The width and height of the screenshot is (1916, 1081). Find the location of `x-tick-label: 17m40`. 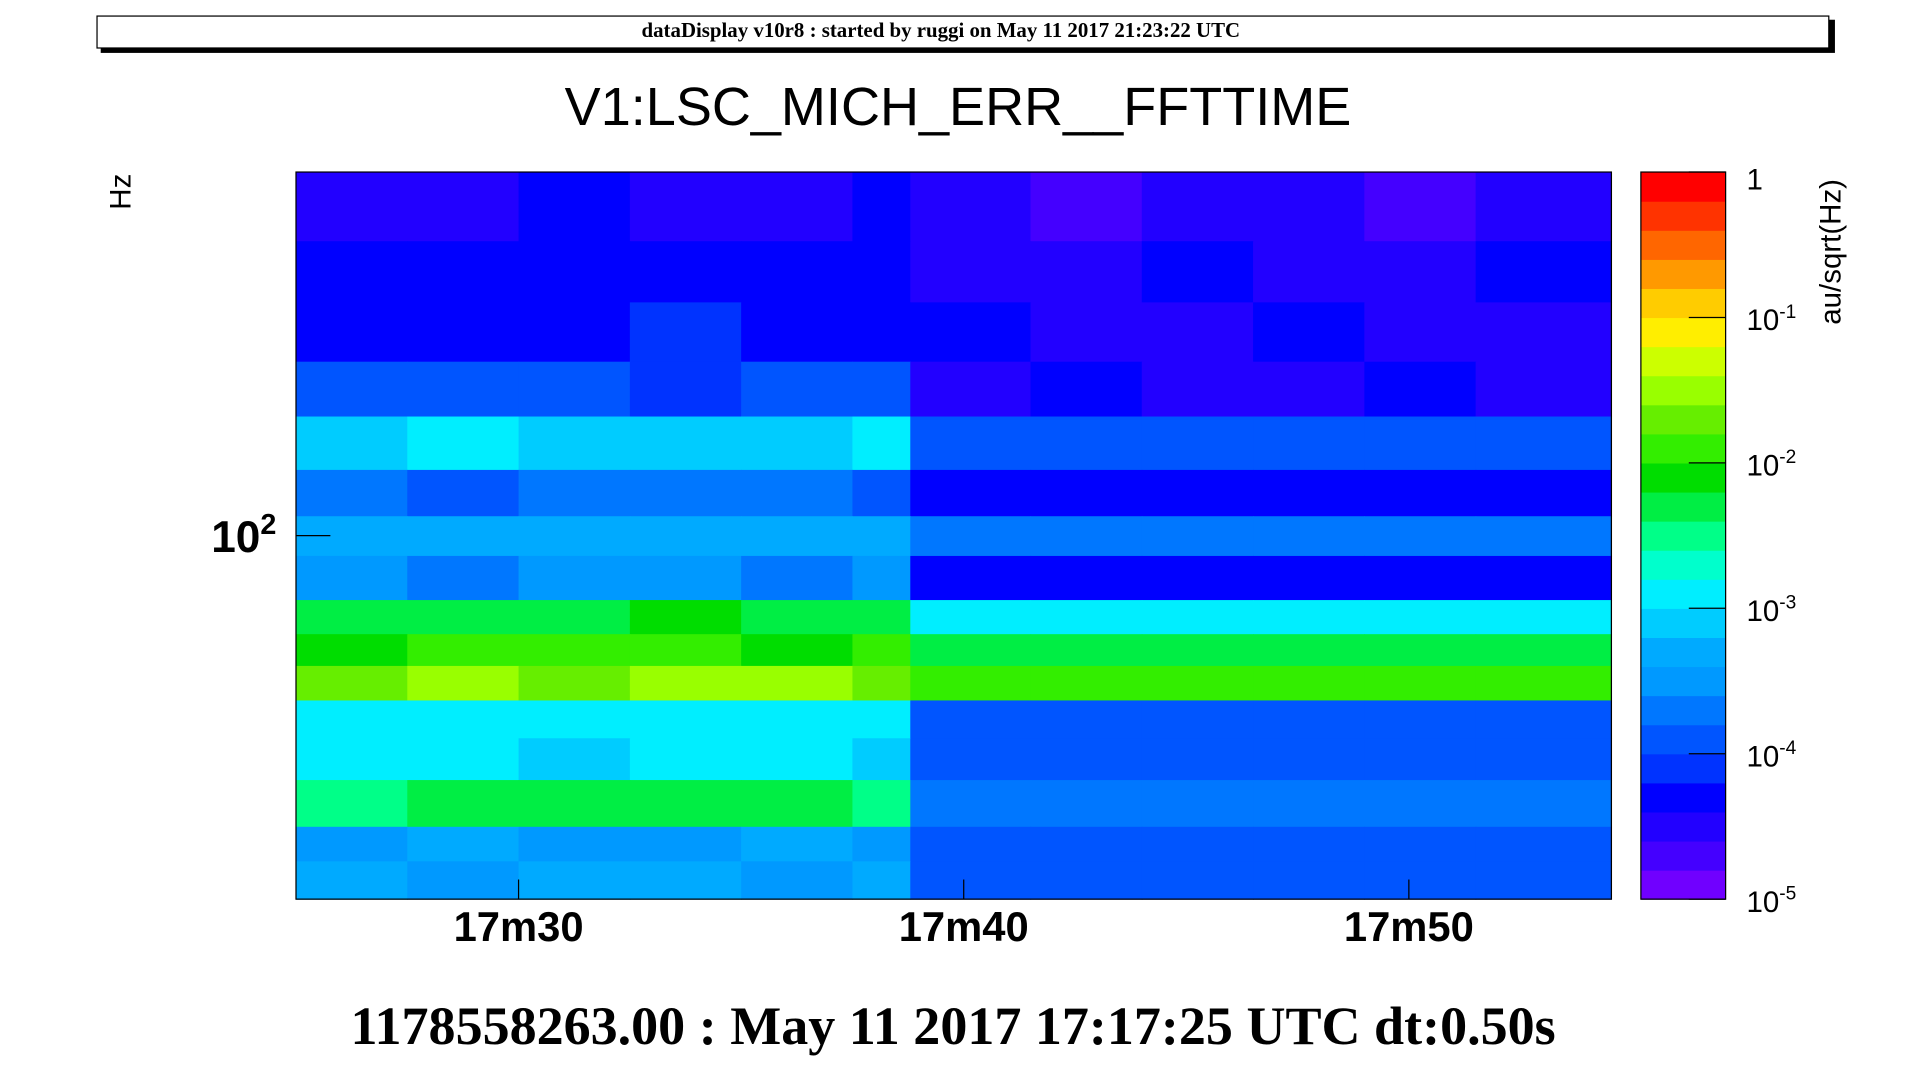

x-tick-label: 17m40 is located at coordinates (964, 926).